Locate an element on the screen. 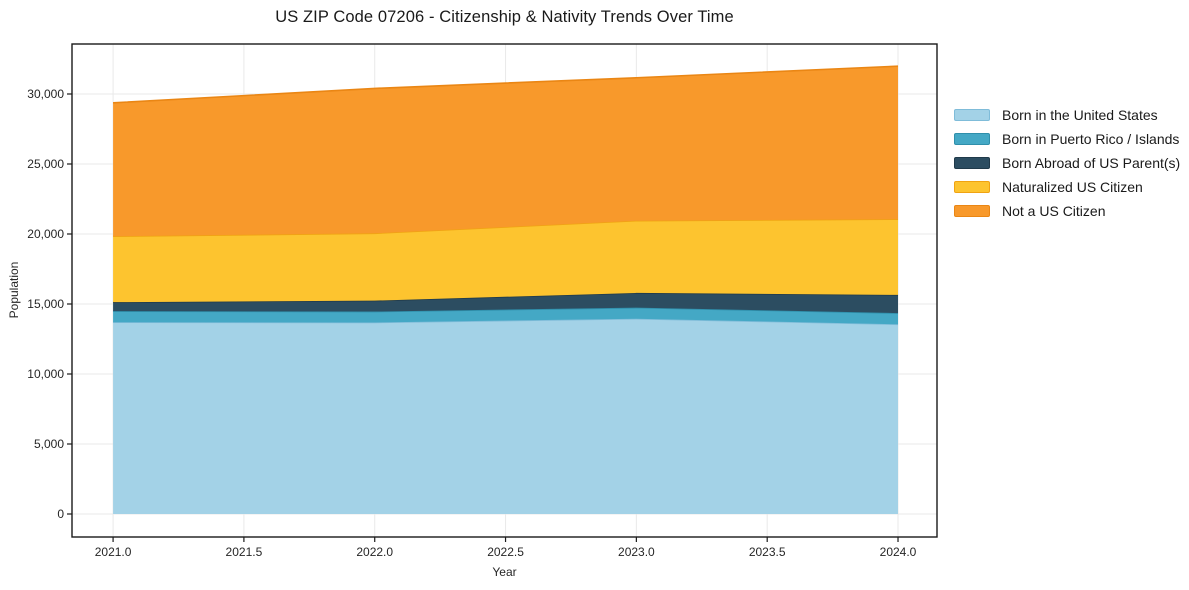  legend-label: Born in Puerto Rico / Islands is located at coordinates (1091, 139).